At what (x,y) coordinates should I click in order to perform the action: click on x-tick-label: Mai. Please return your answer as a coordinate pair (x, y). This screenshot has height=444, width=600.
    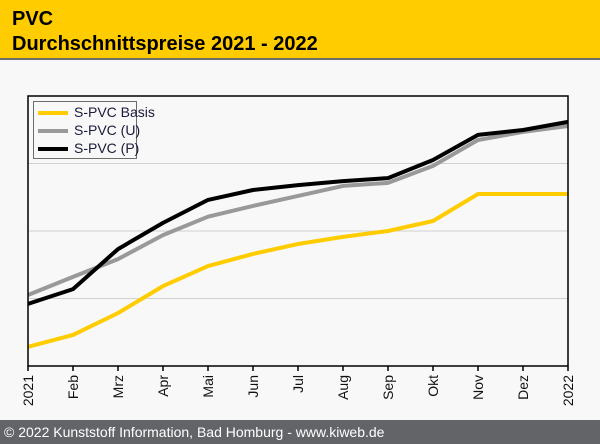
    Looking at the image, I should click on (208, 386).